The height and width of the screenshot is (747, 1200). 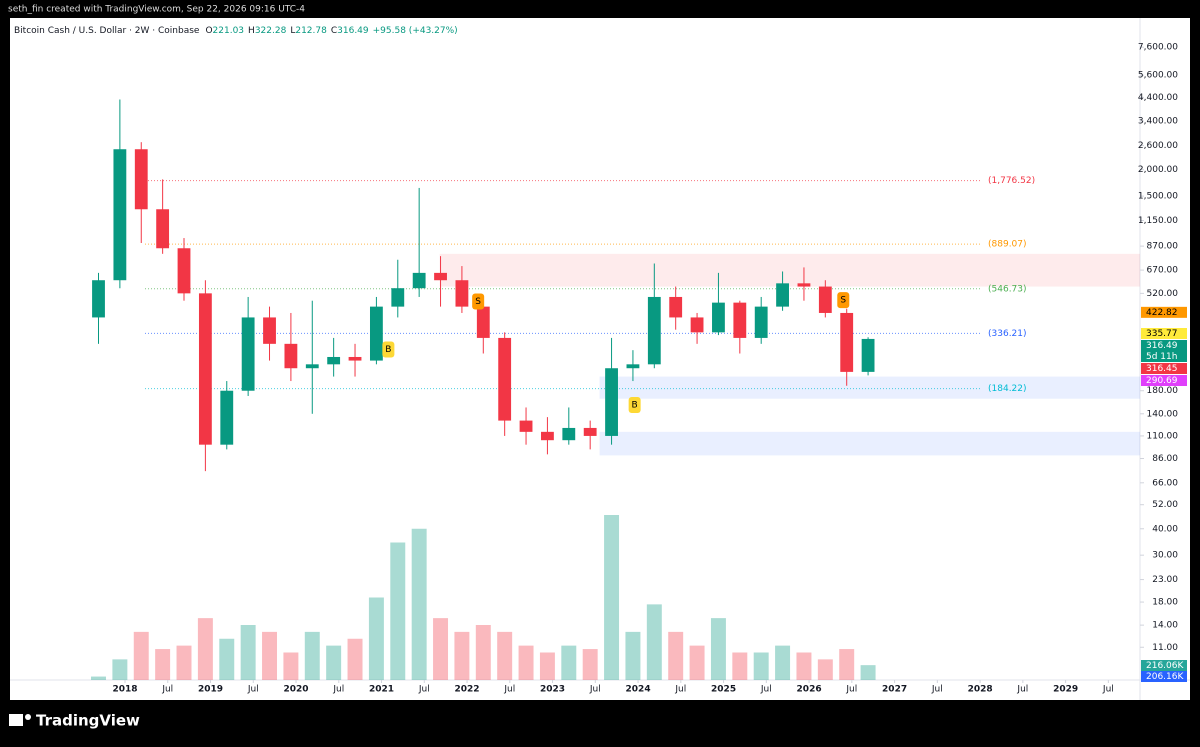 I want to click on y-tick-label: 4,400.00, so click(x=1158, y=98).